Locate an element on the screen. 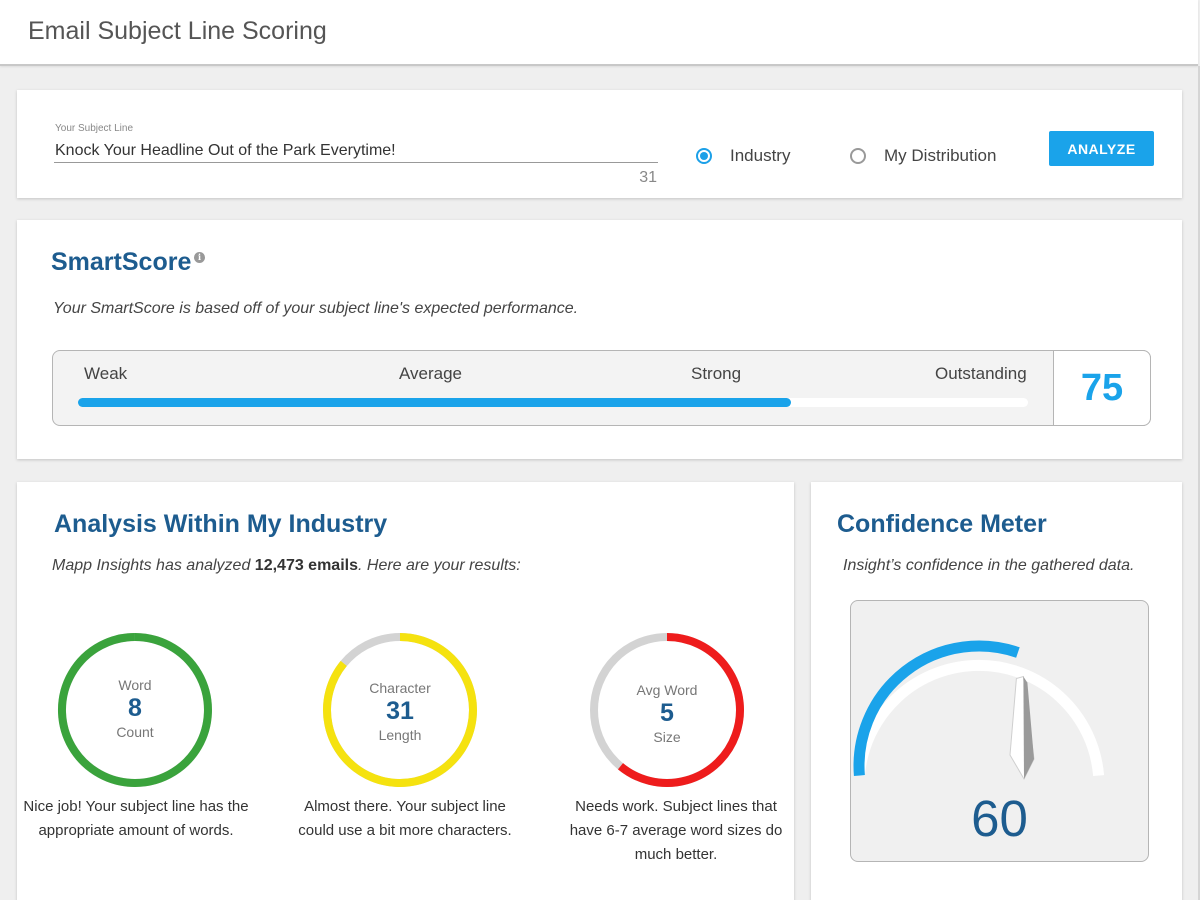  word-count-bottom-label: Count is located at coordinates (135, 732).